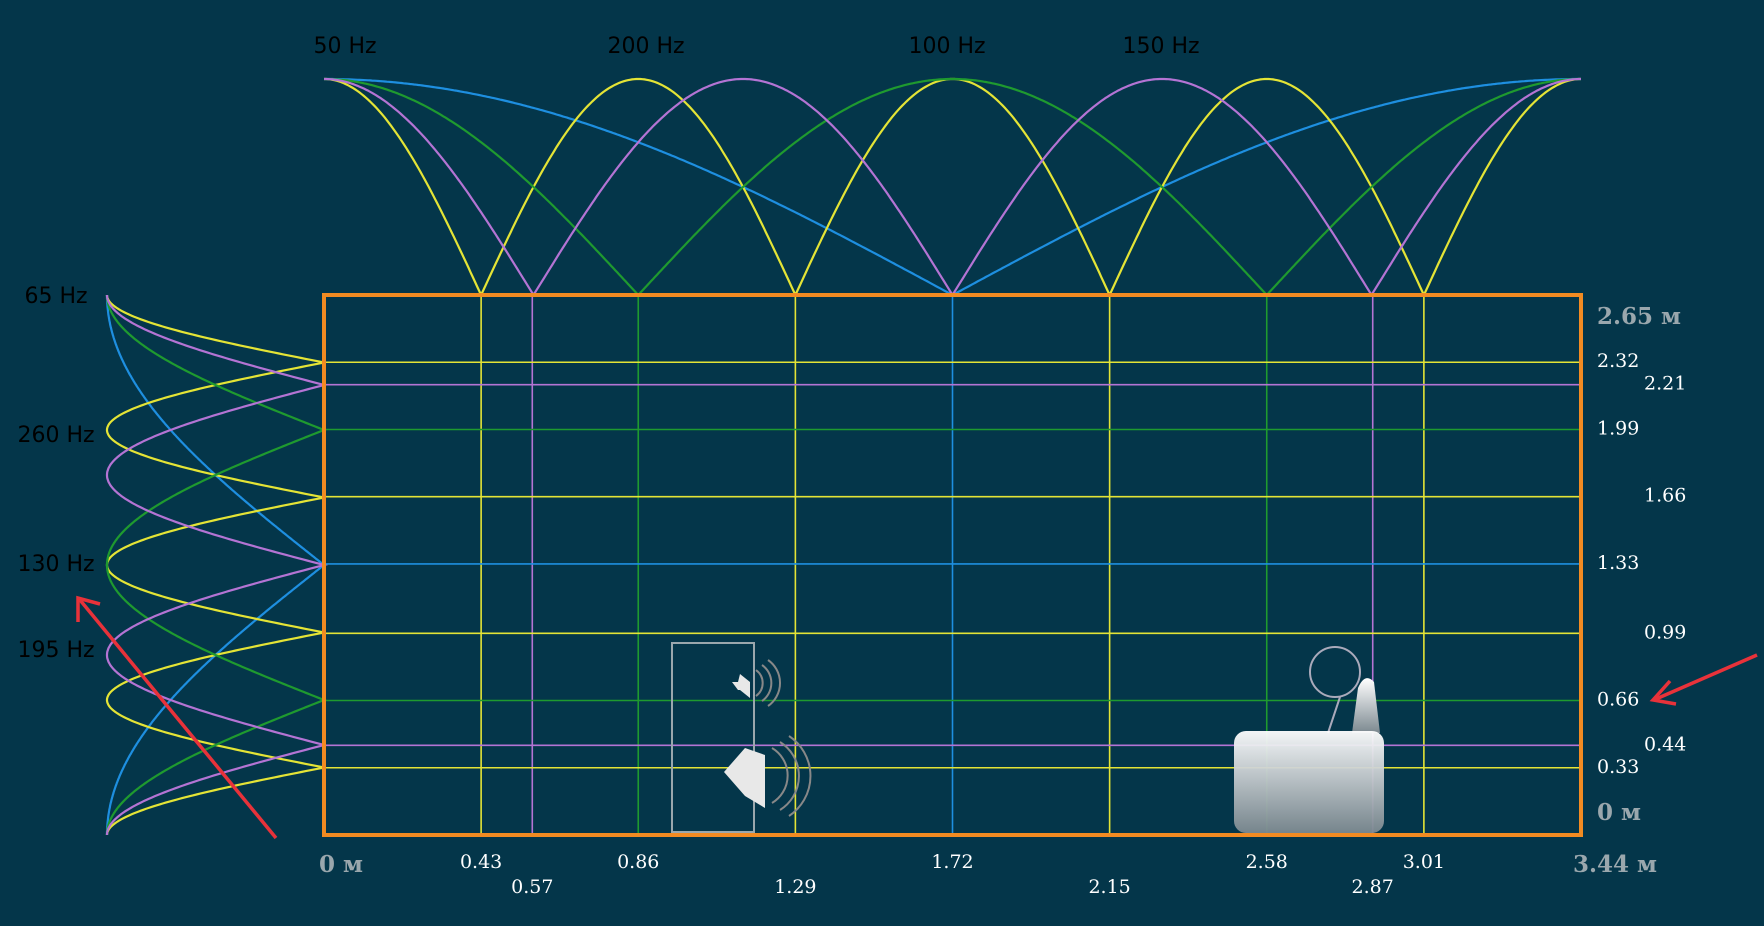 The image size is (1764, 926). What do you see at coordinates (216, 565) in the screenshot?
I see `mode-curve` at bounding box center [216, 565].